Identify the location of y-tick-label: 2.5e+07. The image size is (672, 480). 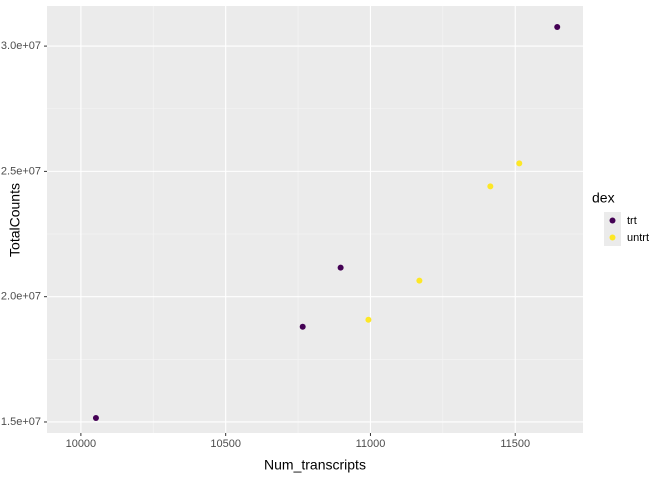
(21, 171).